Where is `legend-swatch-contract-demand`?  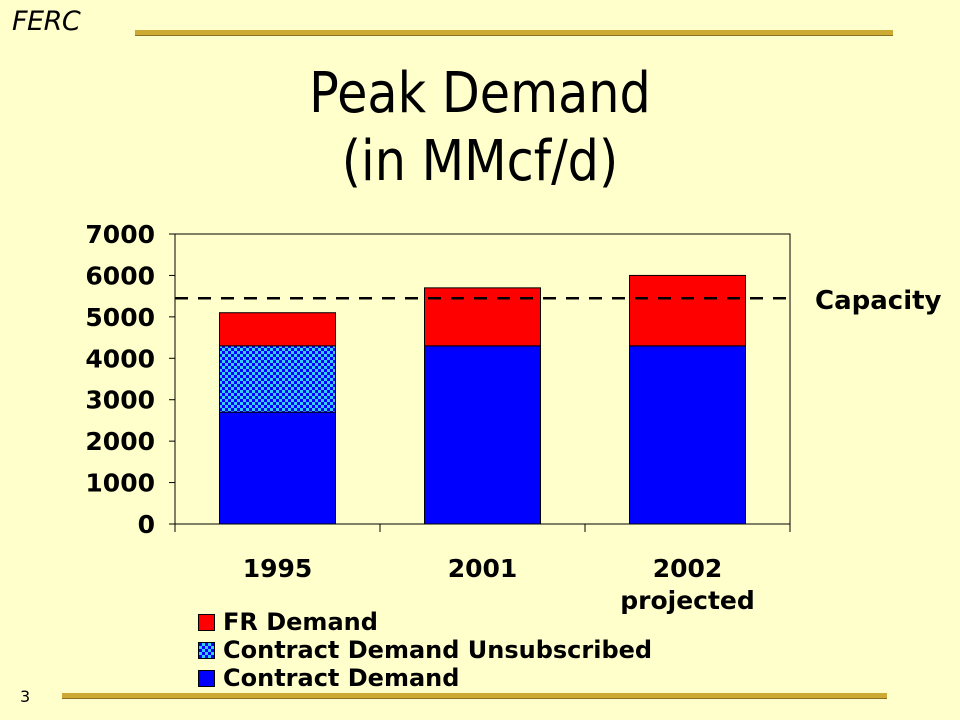
legend-swatch-contract-demand is located at coordinates (206, 678).